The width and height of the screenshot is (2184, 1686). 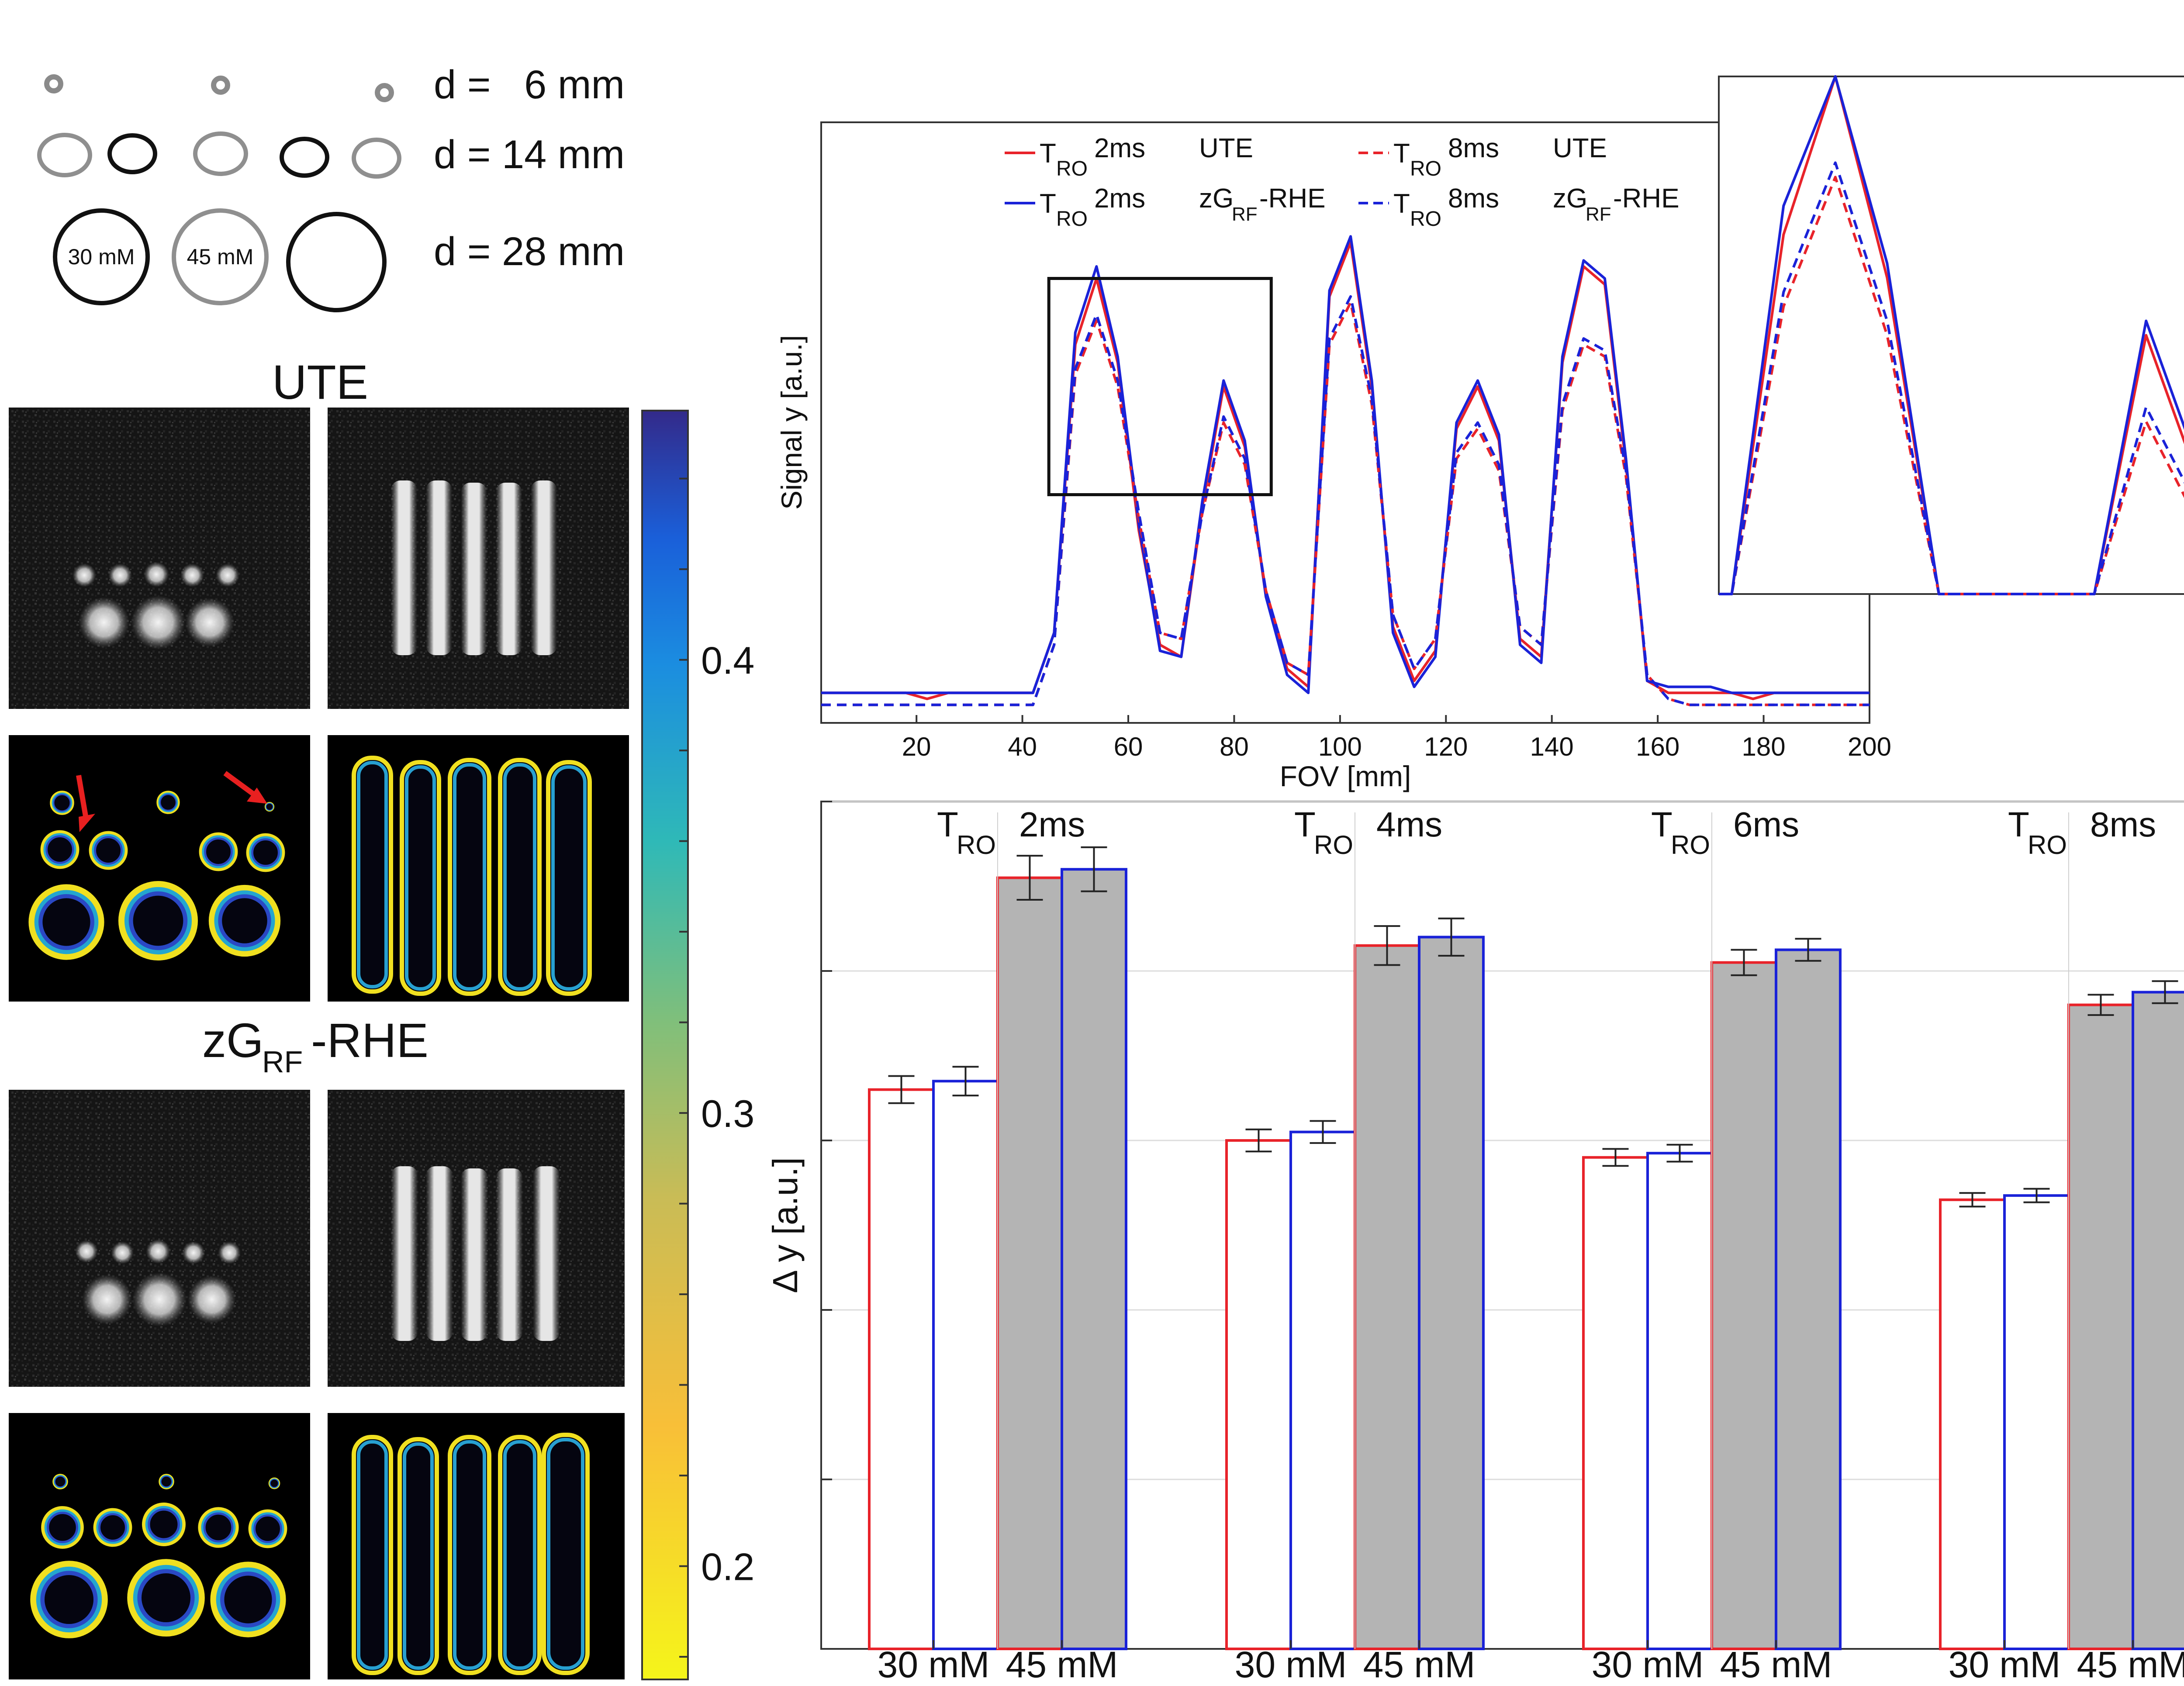 I want to click on inset-frame, so click(x=1951, y=335).